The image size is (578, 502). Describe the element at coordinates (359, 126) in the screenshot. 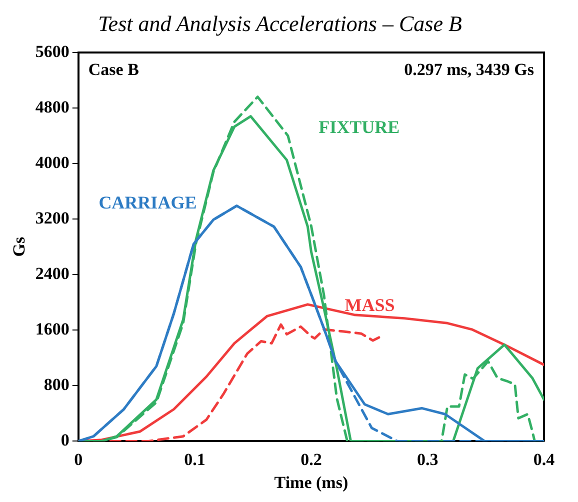

I see `text: FIXTURE` at that location.